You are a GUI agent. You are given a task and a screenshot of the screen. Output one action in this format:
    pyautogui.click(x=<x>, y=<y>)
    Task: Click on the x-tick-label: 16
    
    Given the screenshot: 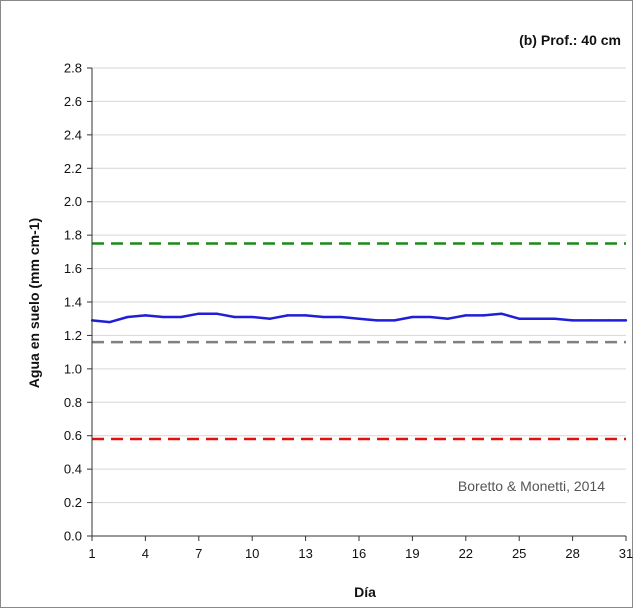 What is the action you would take?
    pyautogui.click(x=359, y=553)
    